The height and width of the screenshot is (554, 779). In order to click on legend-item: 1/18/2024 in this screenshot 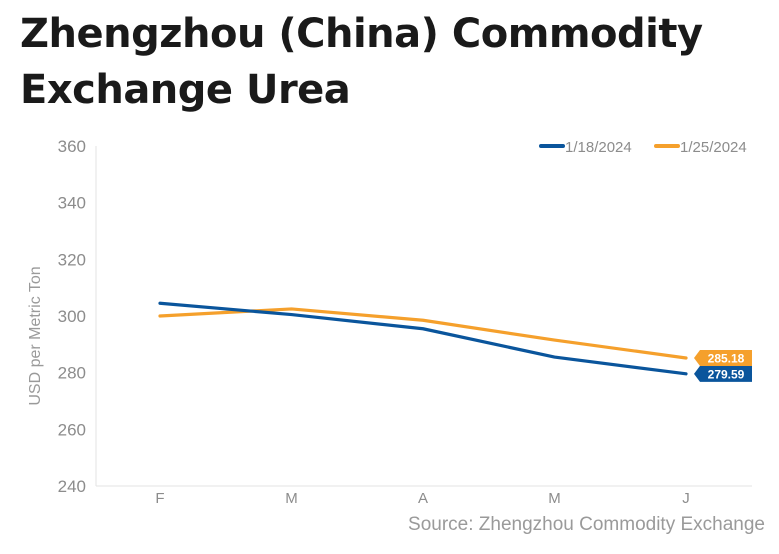, I will do `click(585, 147)`.